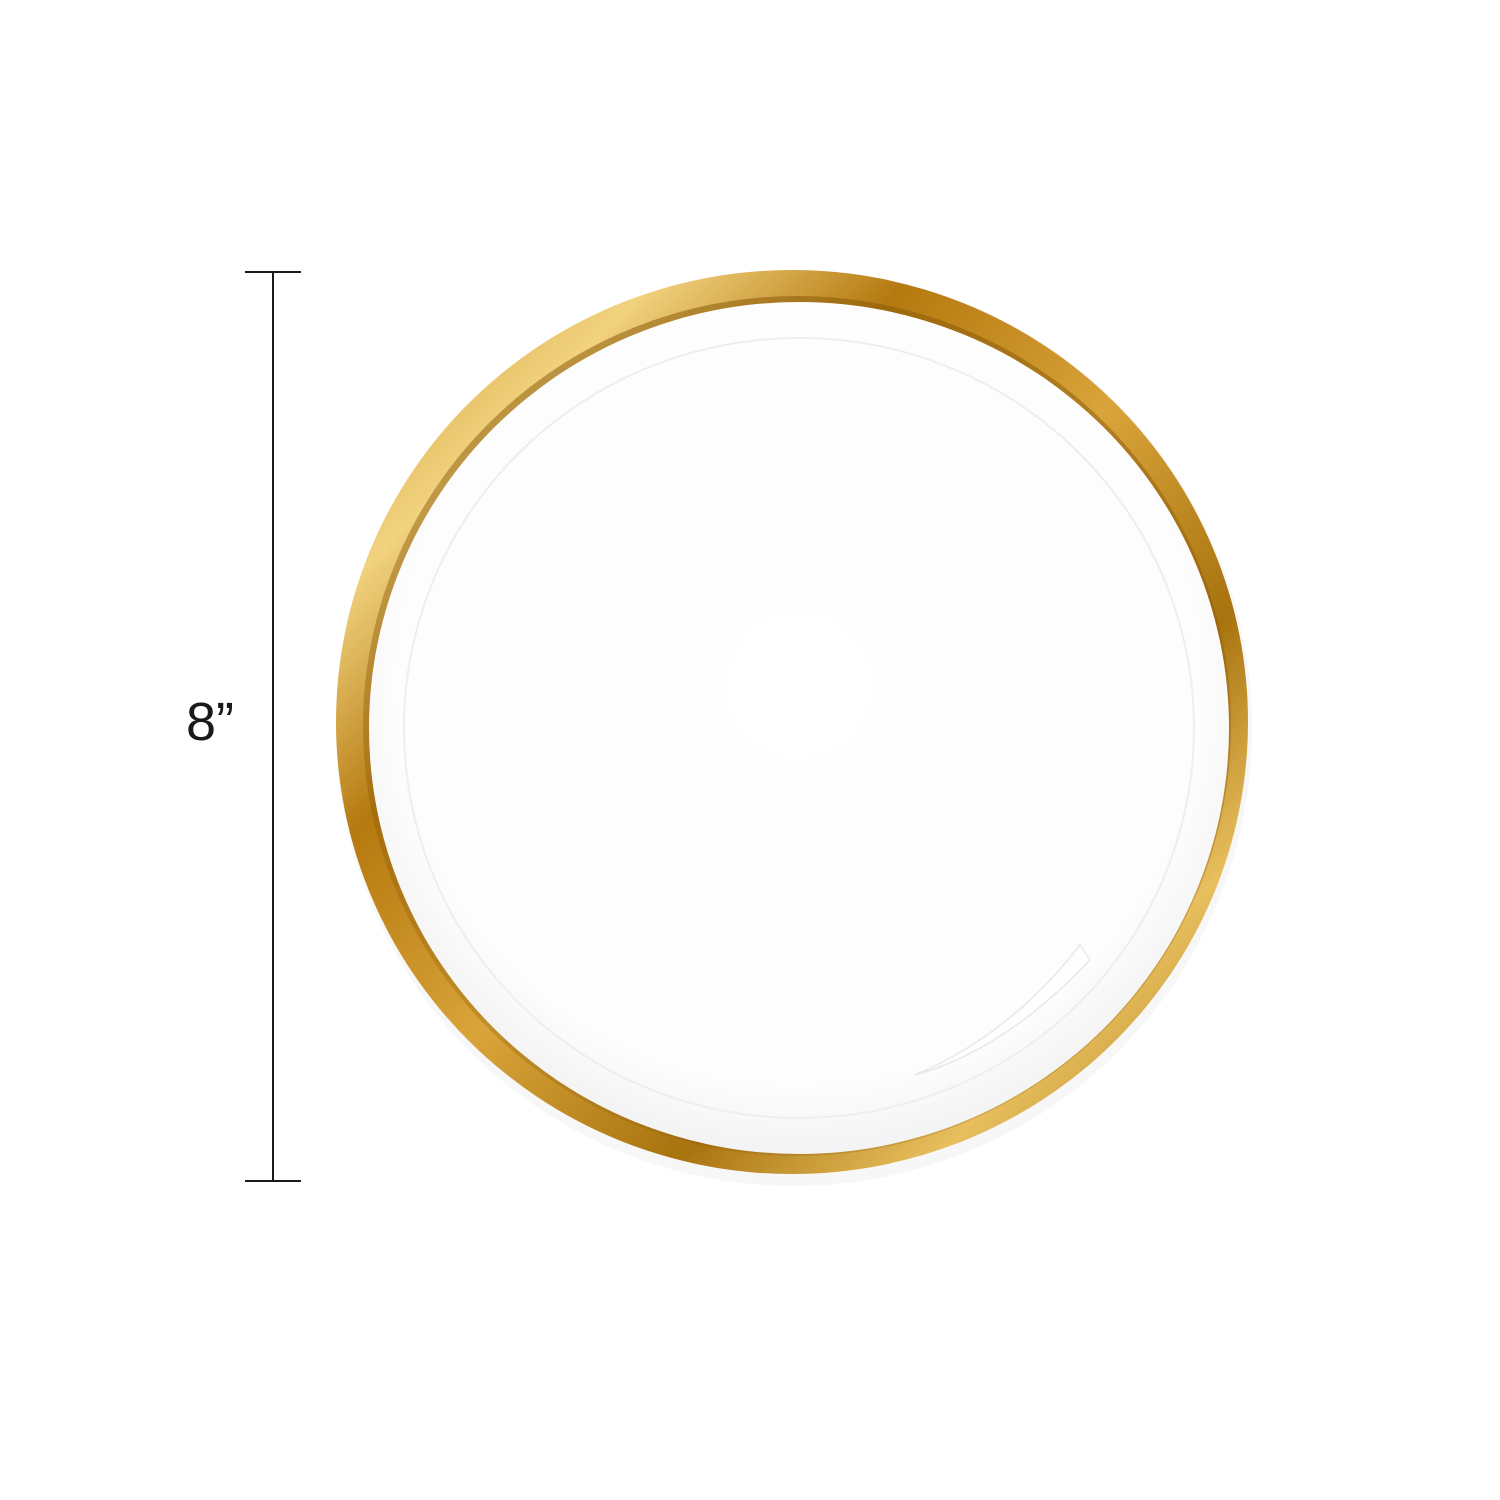  I want to click on dimension-indicator, so click(273, 726).